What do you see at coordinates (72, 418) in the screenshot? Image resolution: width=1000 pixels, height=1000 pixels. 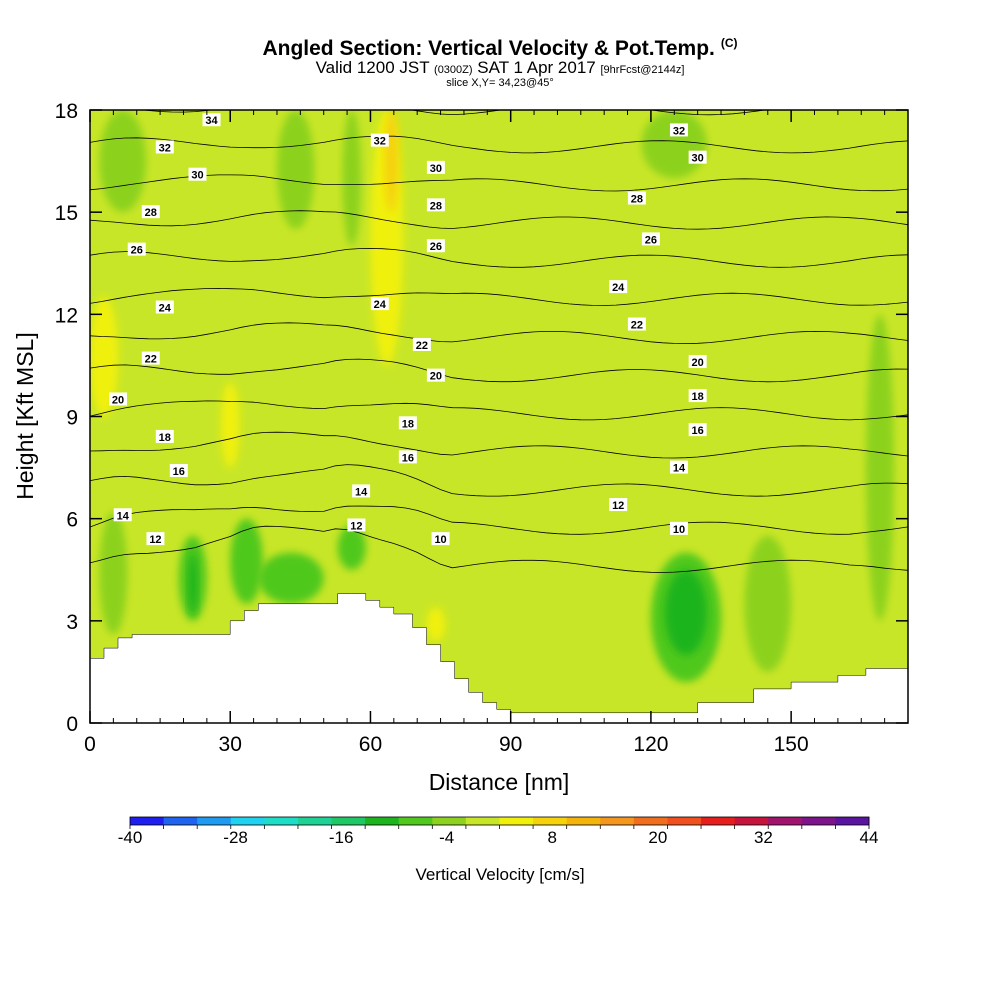 I see `y-tick-label: 9` at bounding box center [72, 418].